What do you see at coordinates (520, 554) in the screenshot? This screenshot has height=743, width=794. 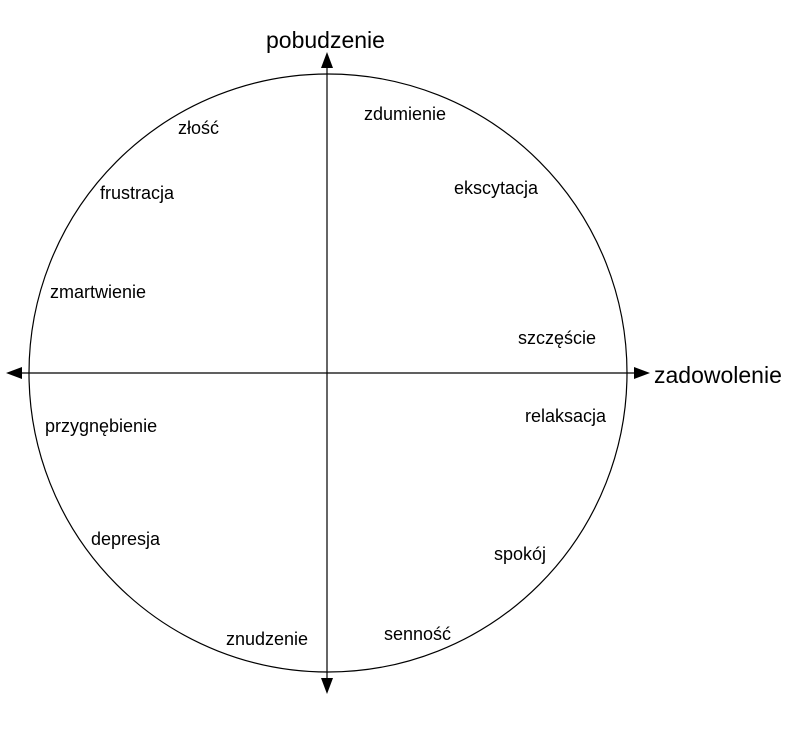 I see `emotion-label: spokój` at bounding box center [520, 554].